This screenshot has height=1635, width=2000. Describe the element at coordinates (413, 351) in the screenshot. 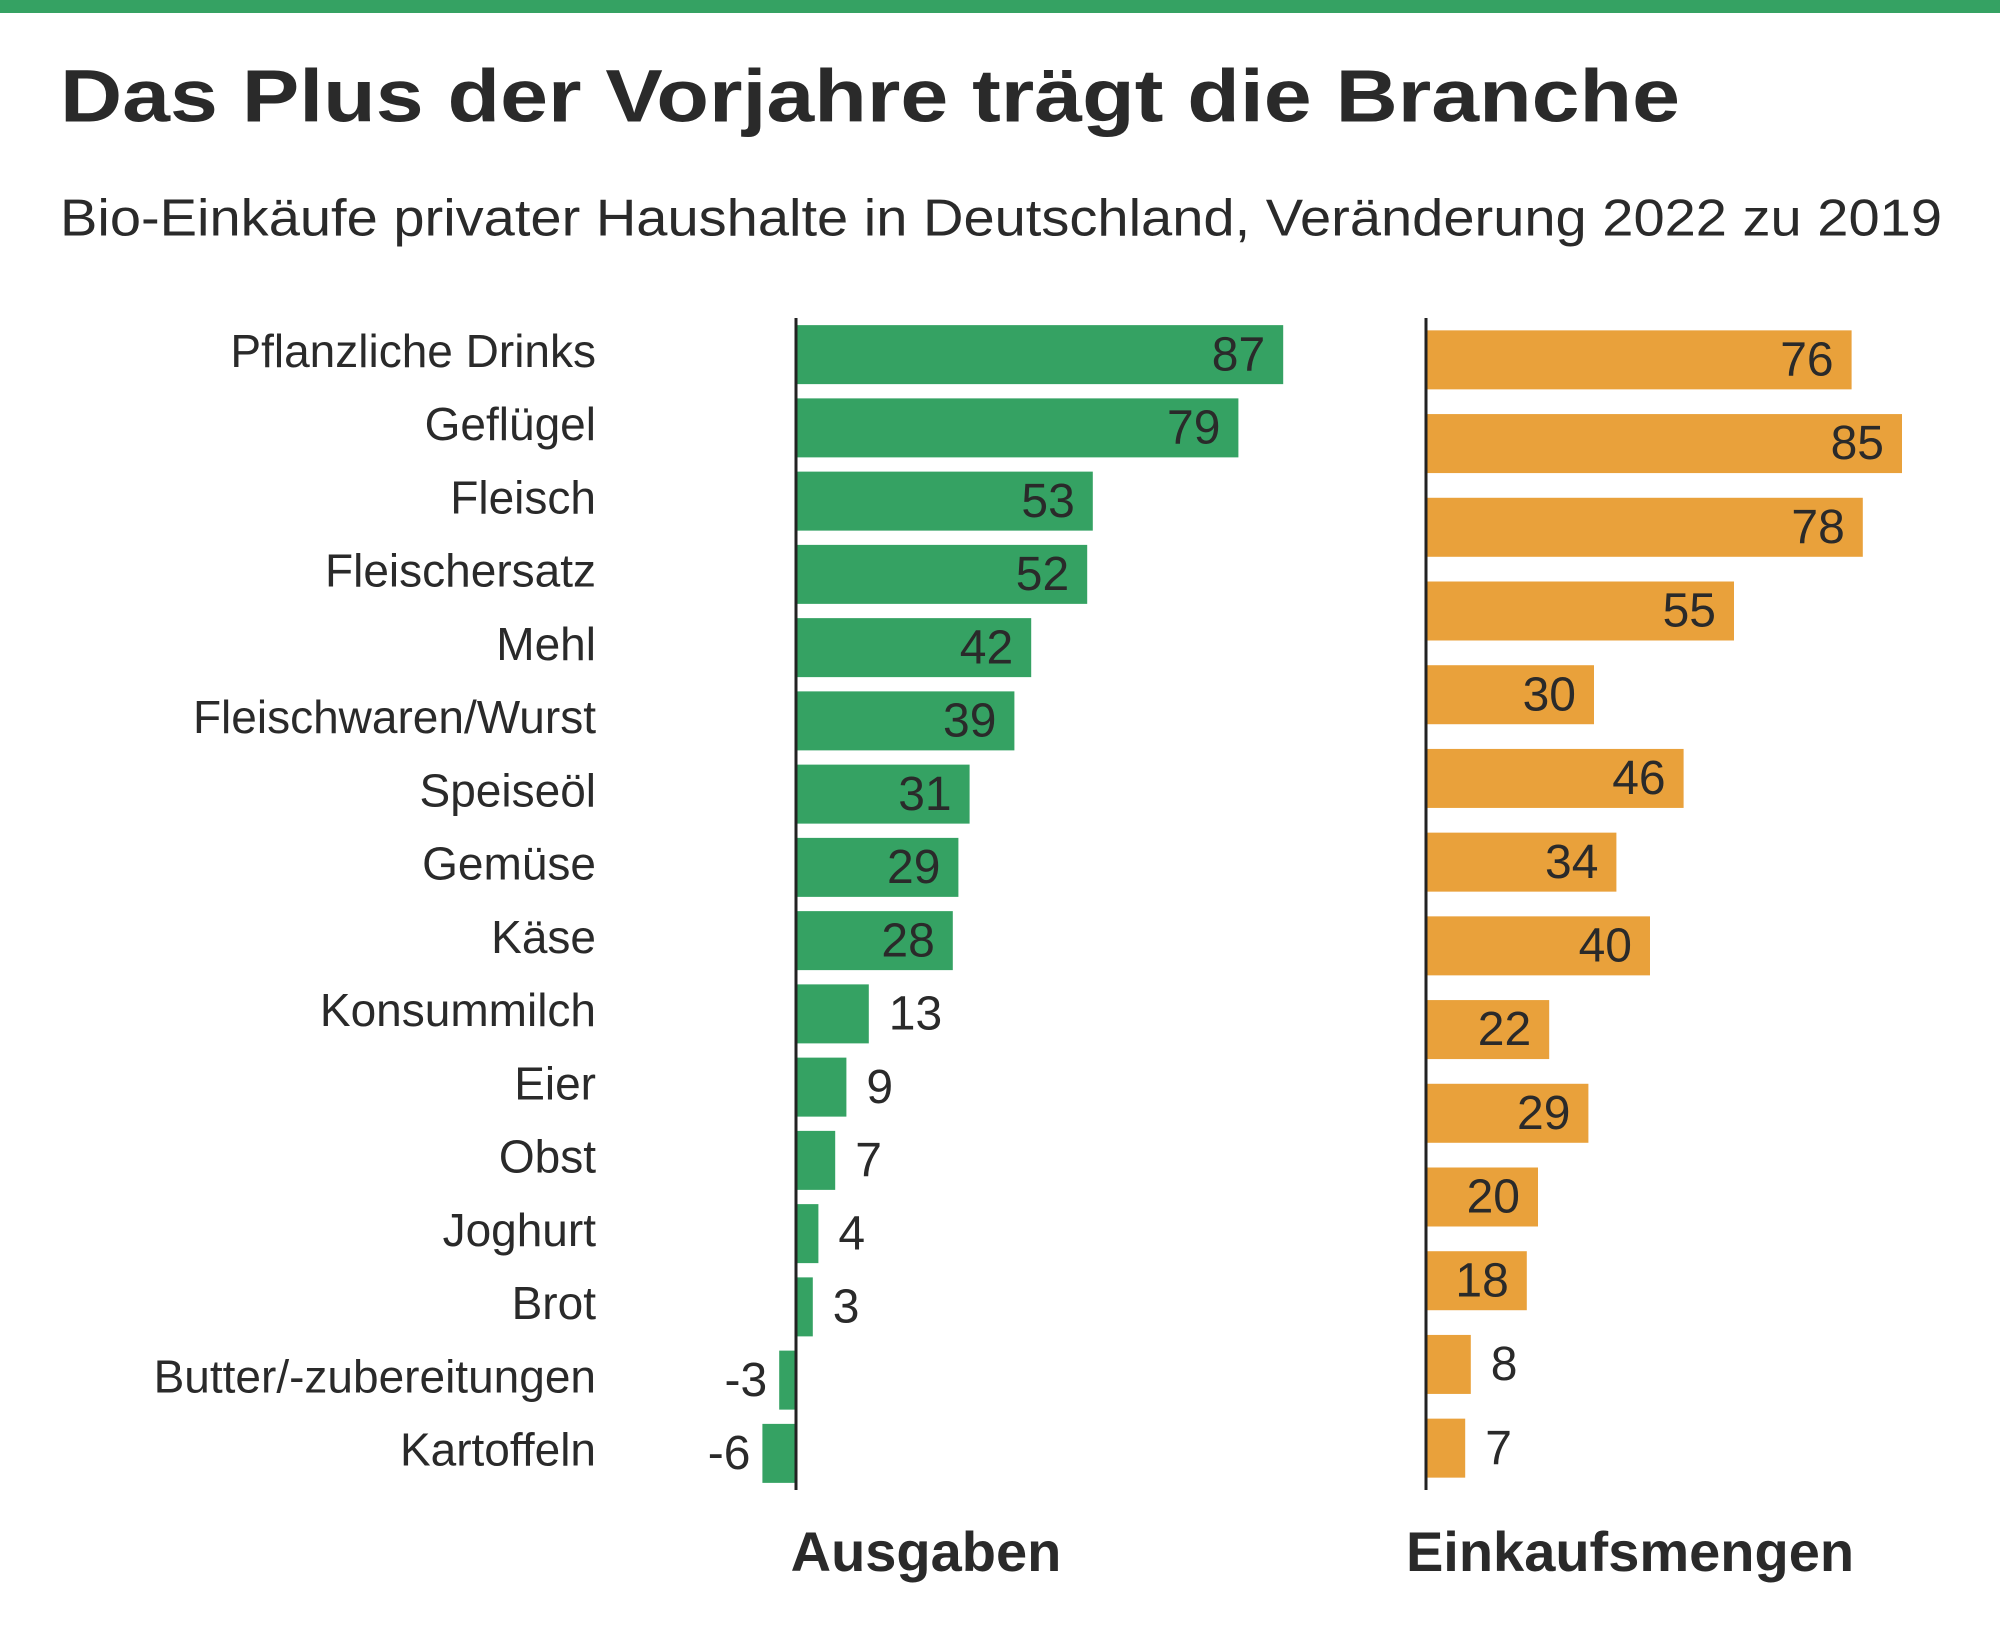

I see `category-label: Pflanzliche Drinks` at that location.